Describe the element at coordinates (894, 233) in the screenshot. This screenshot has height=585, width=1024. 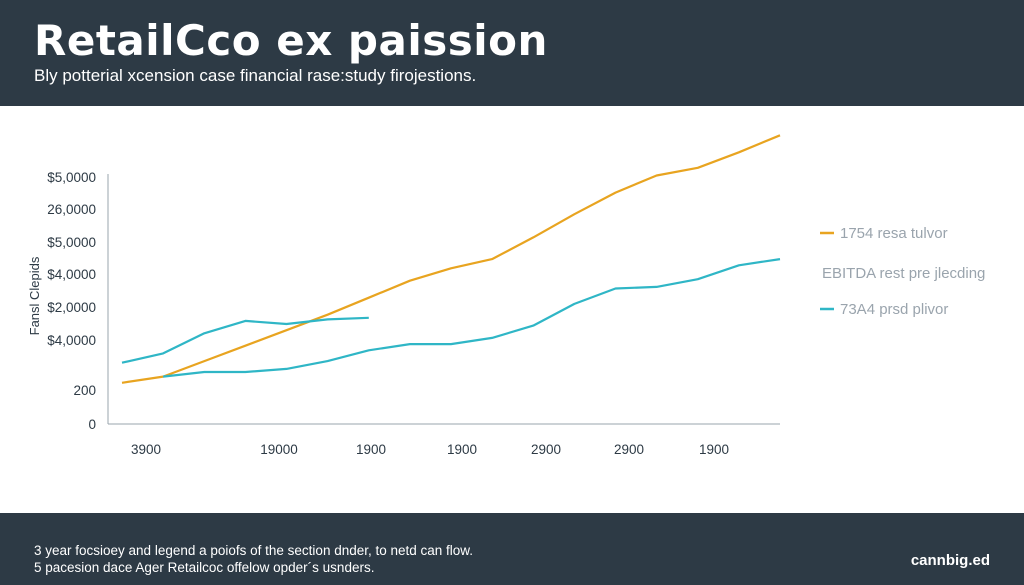
I see `legend-label: 1754 resa tulvor` at that location.